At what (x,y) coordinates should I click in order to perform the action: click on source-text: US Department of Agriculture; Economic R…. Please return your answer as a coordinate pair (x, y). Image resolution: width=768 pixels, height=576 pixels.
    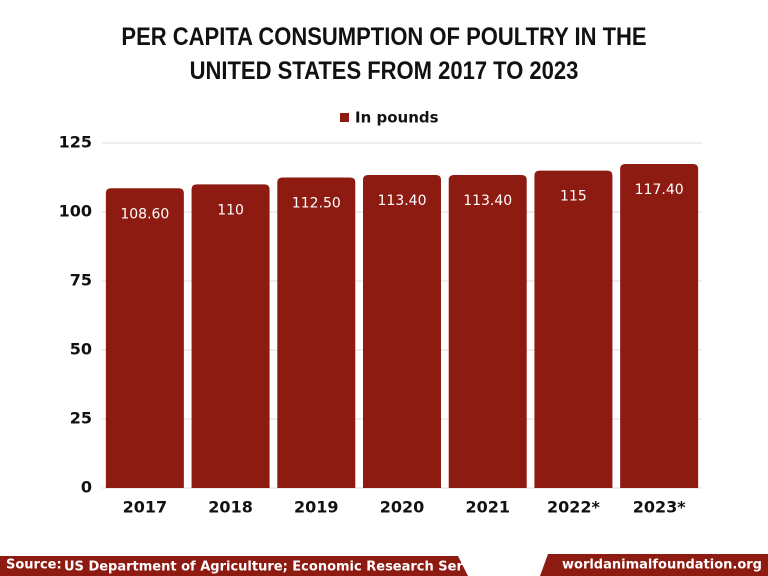
    Looking at the image, I should click on (278, 567).